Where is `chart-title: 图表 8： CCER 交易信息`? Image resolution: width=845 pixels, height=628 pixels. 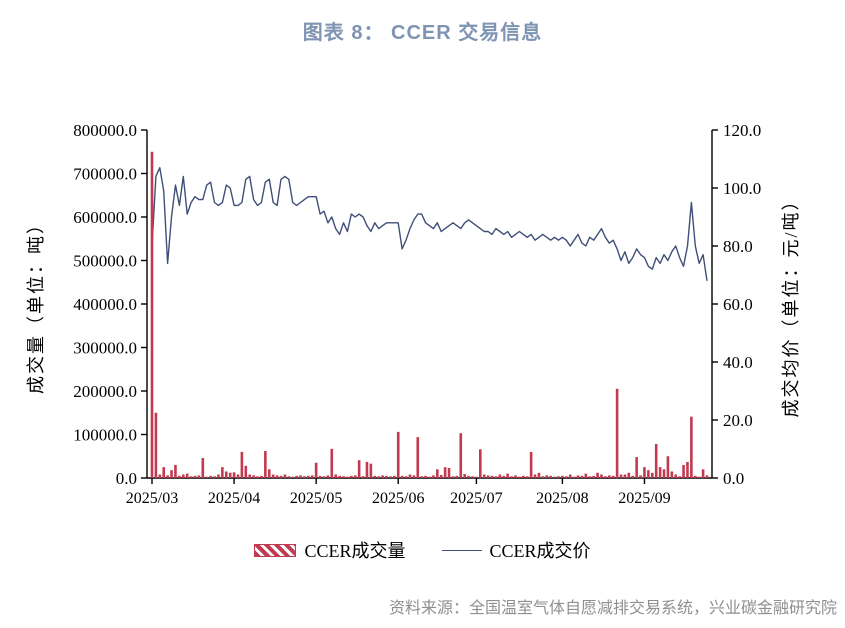 chart-title: 图表 8： CCER 交易信息 is located at coordinates (422, 33).